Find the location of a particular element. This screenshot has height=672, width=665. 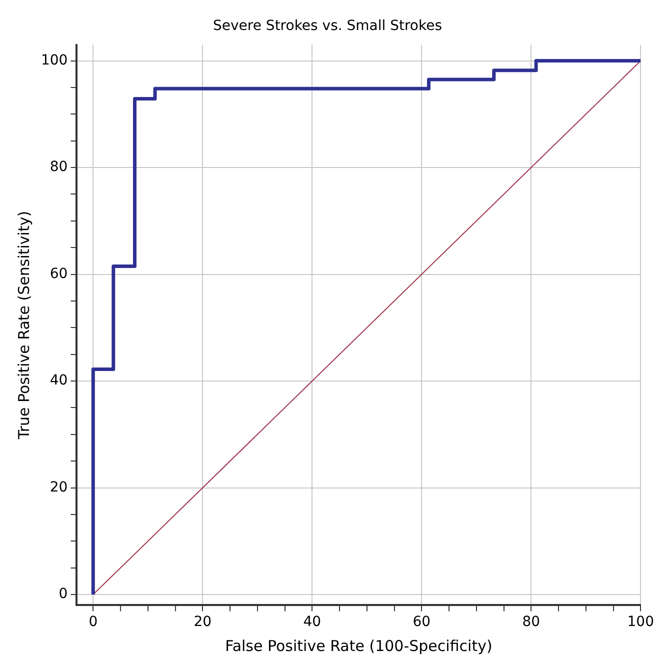

x-tick-label: 80 is located at coordinates (531, 622).